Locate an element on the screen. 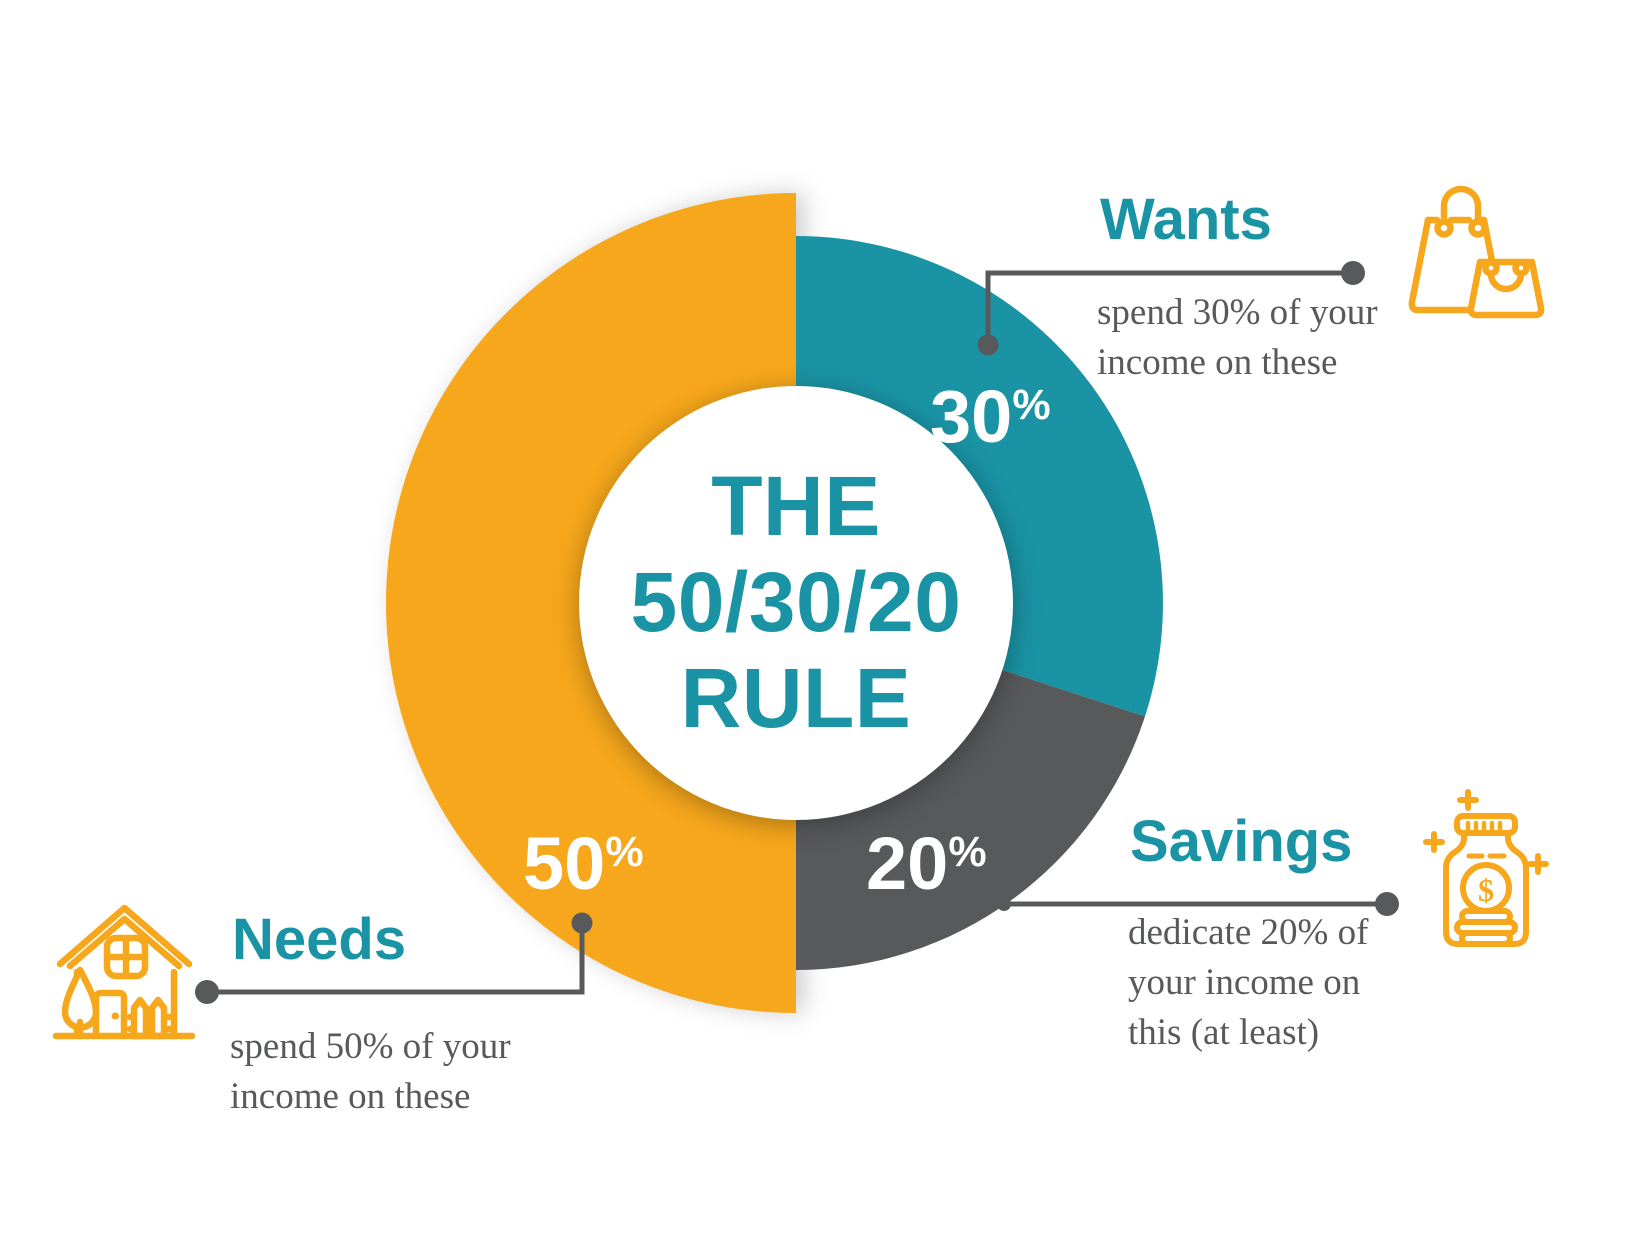  wants-connector is located at coordinates (1171, 308).